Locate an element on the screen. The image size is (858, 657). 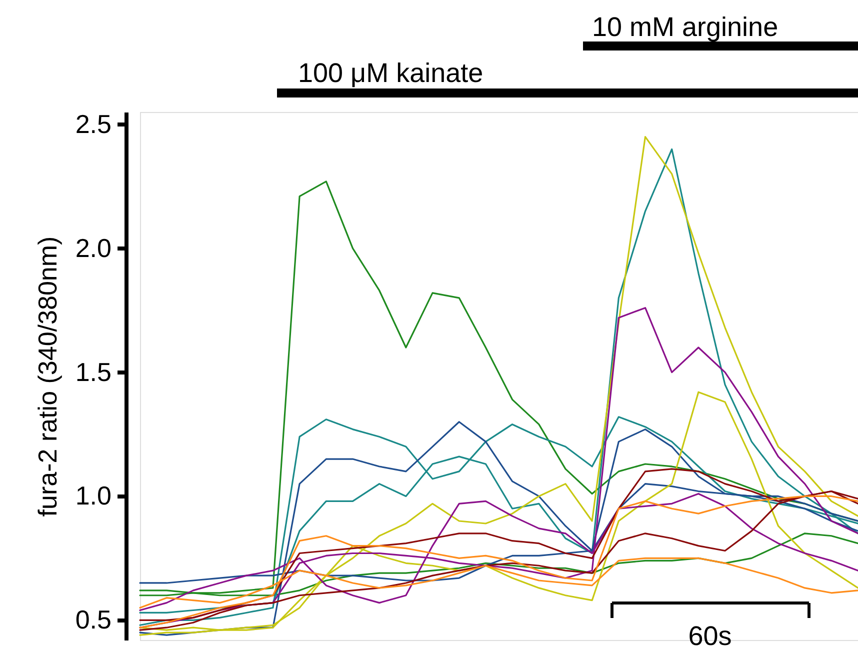
y-axis-title: fura-2 ratio (340/380nm) is located at coordinates (47, 376).